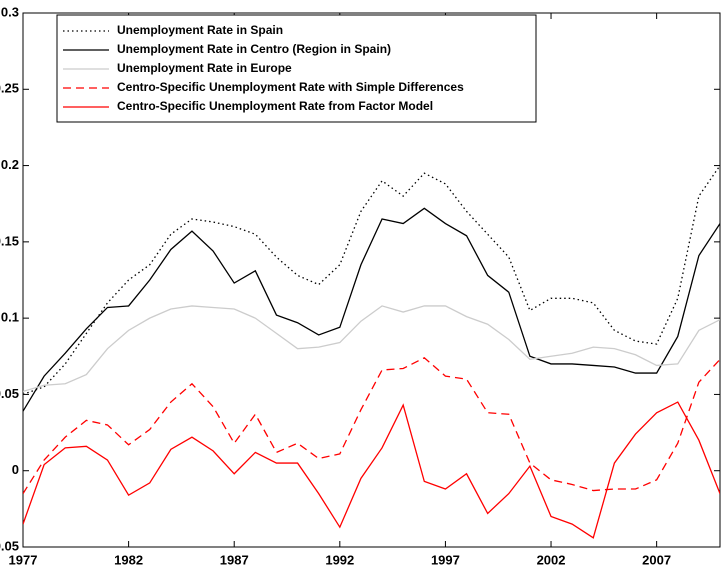 This screenshot has width=722, height=572. What do you see at coordinates (9, 240) in the screenshot?
I see `y-tick-label: 0.15` at bounding box center [9, 240].